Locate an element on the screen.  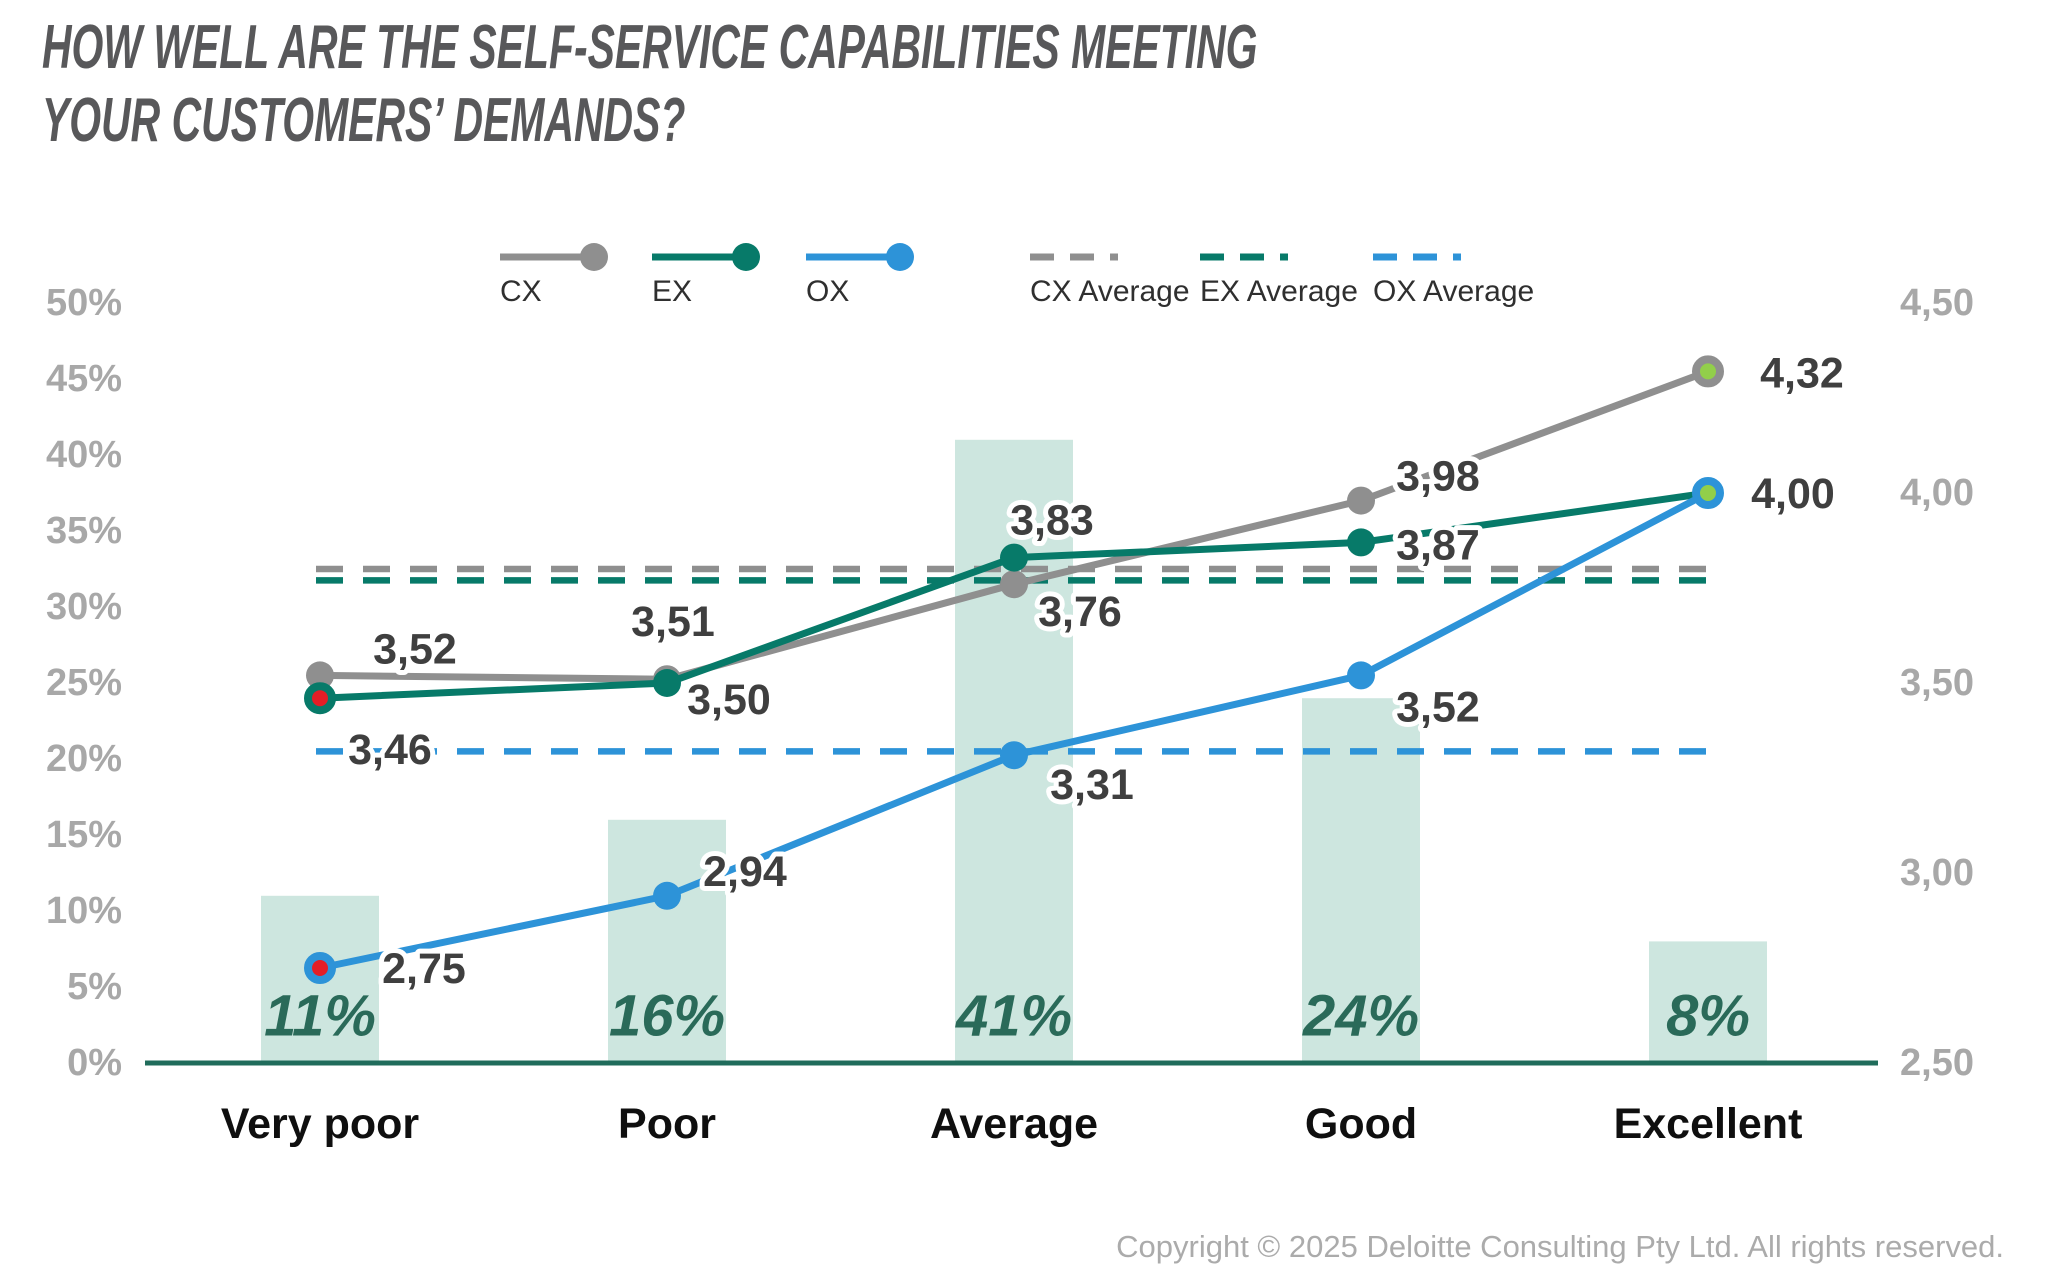
left-axis-tick-2: 40% is located at coordinates (84, 455).